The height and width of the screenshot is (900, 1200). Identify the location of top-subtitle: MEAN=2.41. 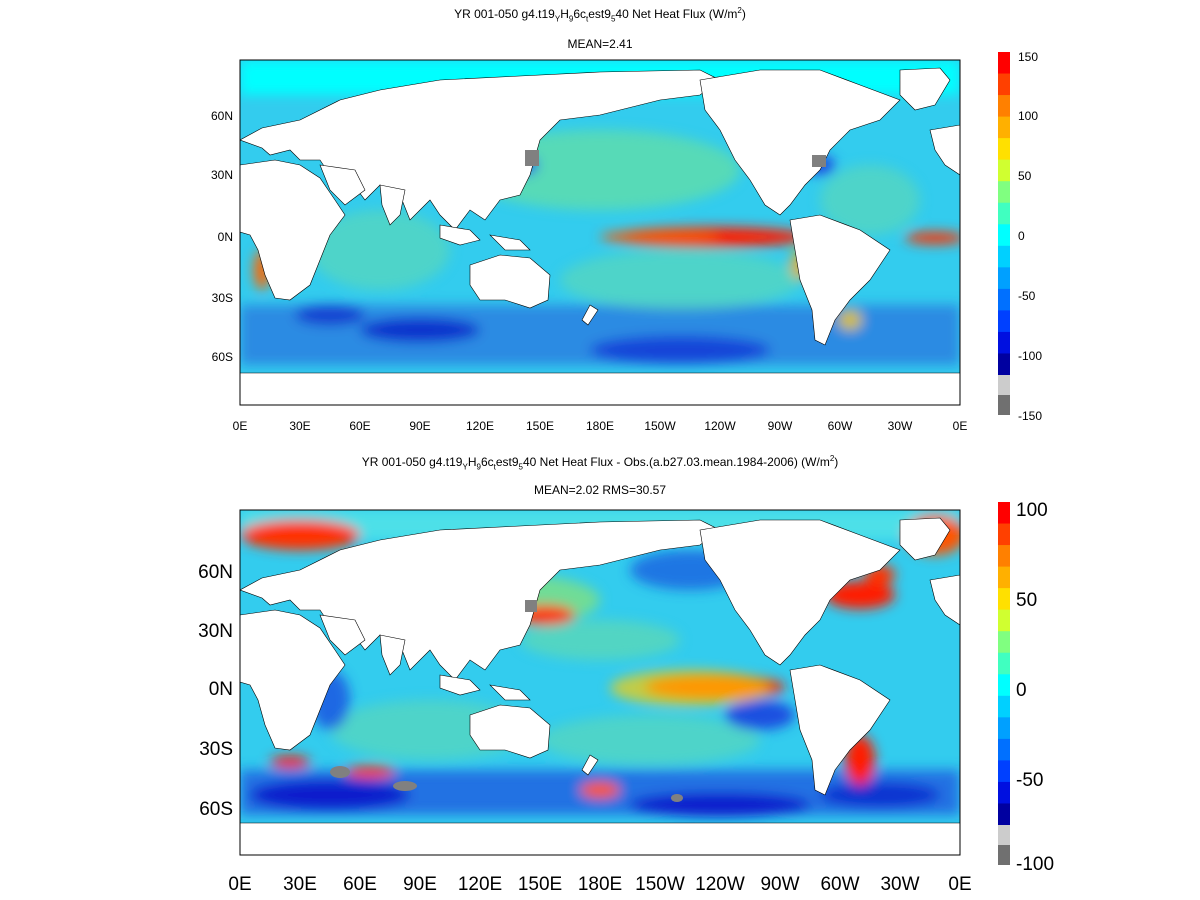
(600, 44).